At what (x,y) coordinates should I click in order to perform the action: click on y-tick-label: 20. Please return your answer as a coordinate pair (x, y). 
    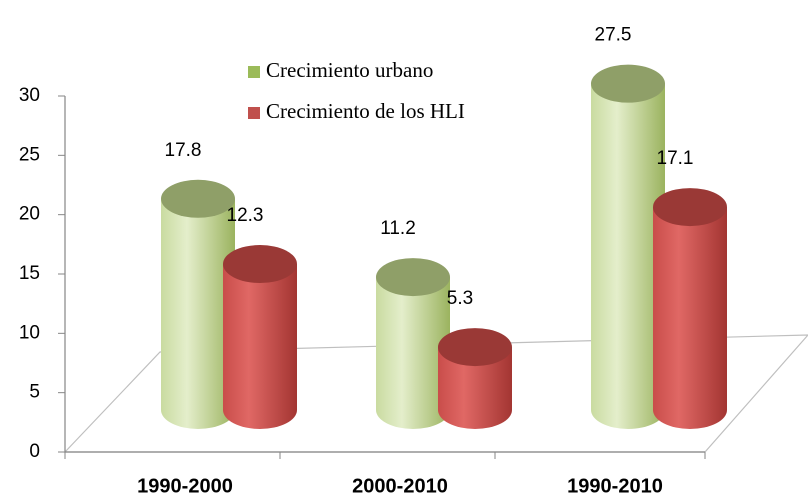
    Looking at the image, I should click on (29, 214).